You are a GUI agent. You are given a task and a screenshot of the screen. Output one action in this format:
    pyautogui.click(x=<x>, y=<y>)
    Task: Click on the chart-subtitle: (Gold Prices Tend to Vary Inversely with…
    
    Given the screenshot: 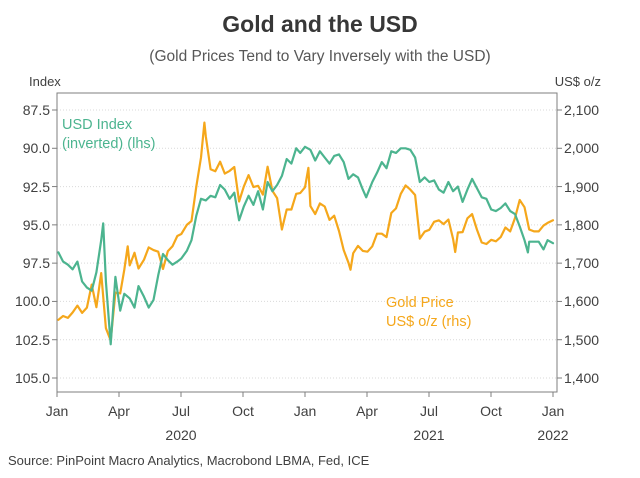 What is the action you would take?
    pyautogui.click(x=320, y=56)
    